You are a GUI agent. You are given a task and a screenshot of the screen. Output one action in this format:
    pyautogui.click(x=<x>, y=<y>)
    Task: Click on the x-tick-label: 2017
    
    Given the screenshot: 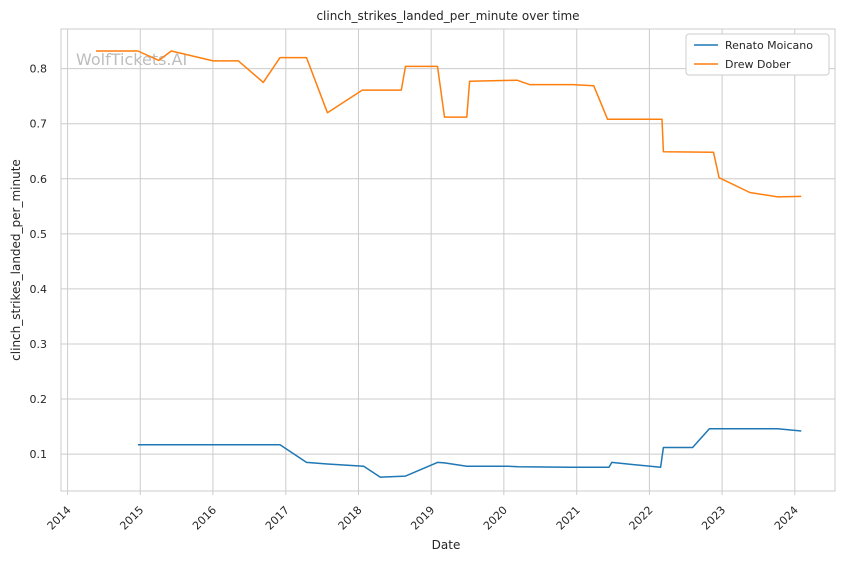 What is the action you would take?
    pyautogui.click(x=277, y=518)
    